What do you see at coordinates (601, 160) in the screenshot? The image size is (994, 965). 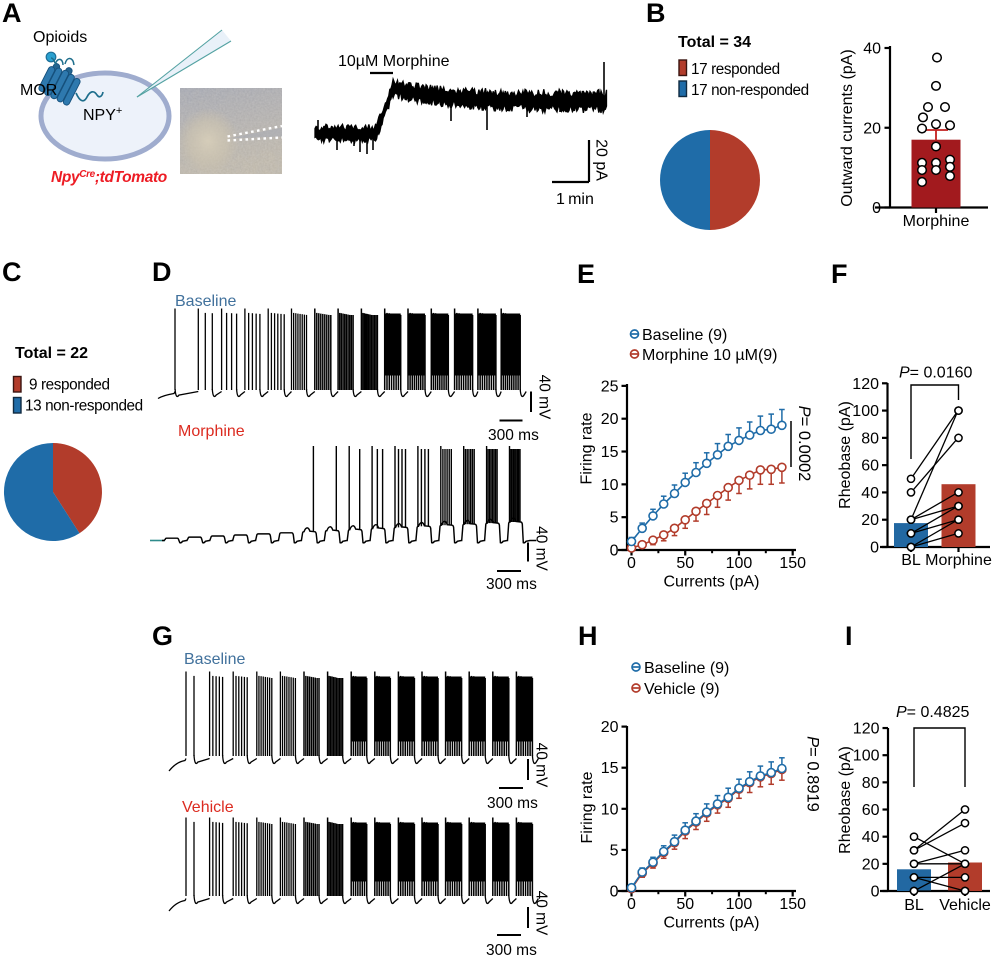 I see `svg-text: 20 pA` at bounding box center [601, 160].